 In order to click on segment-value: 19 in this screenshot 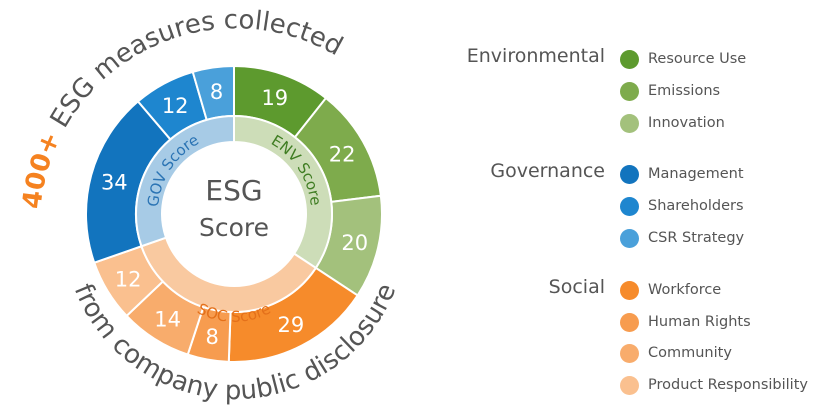, I will do `click(274, 98)`.